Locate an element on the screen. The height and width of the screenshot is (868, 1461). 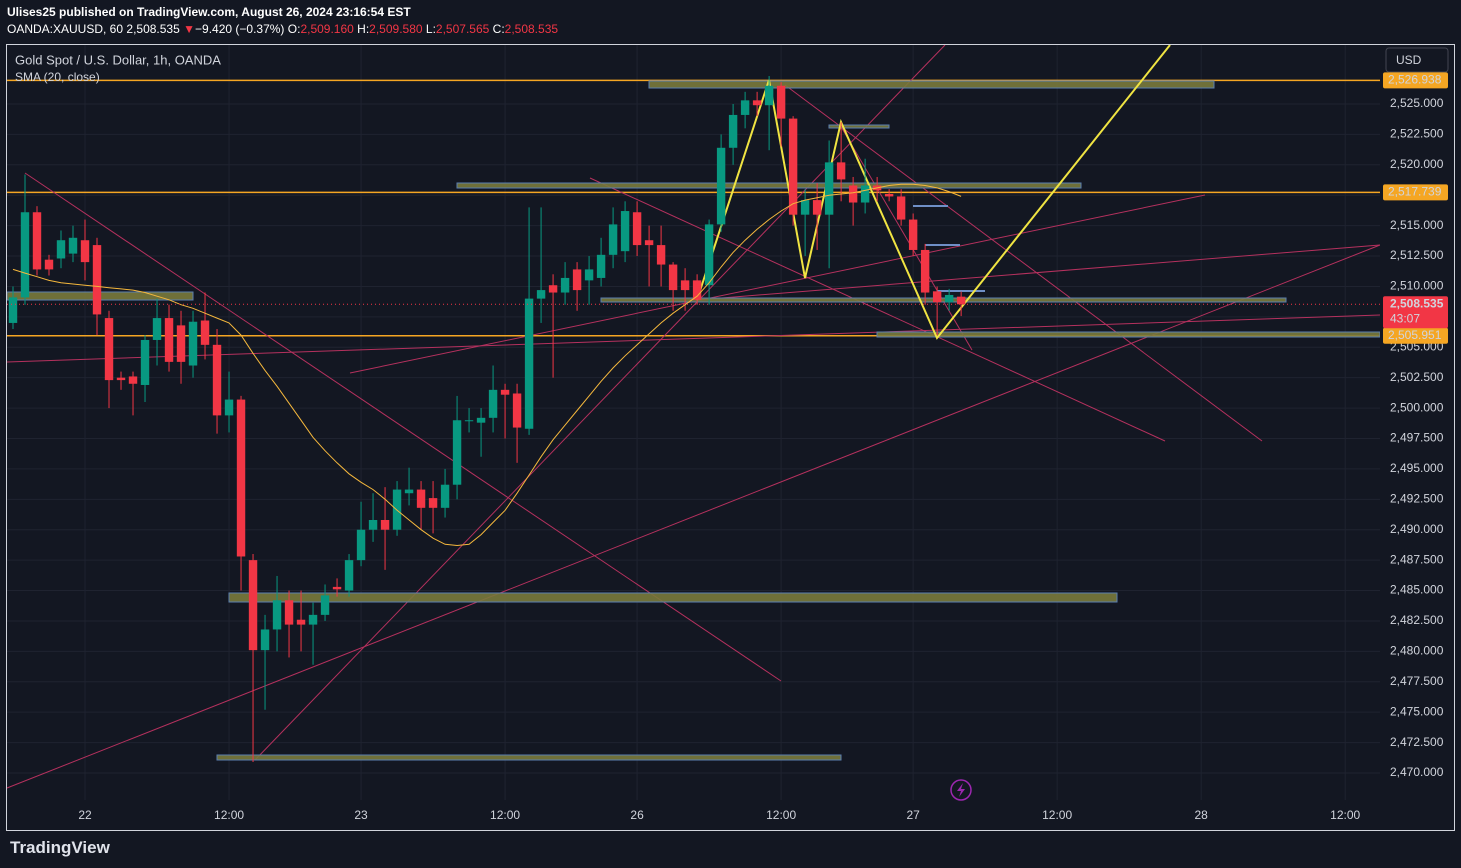
y-tick-label: 2,500.000 is located at coordinates (1417, 407).